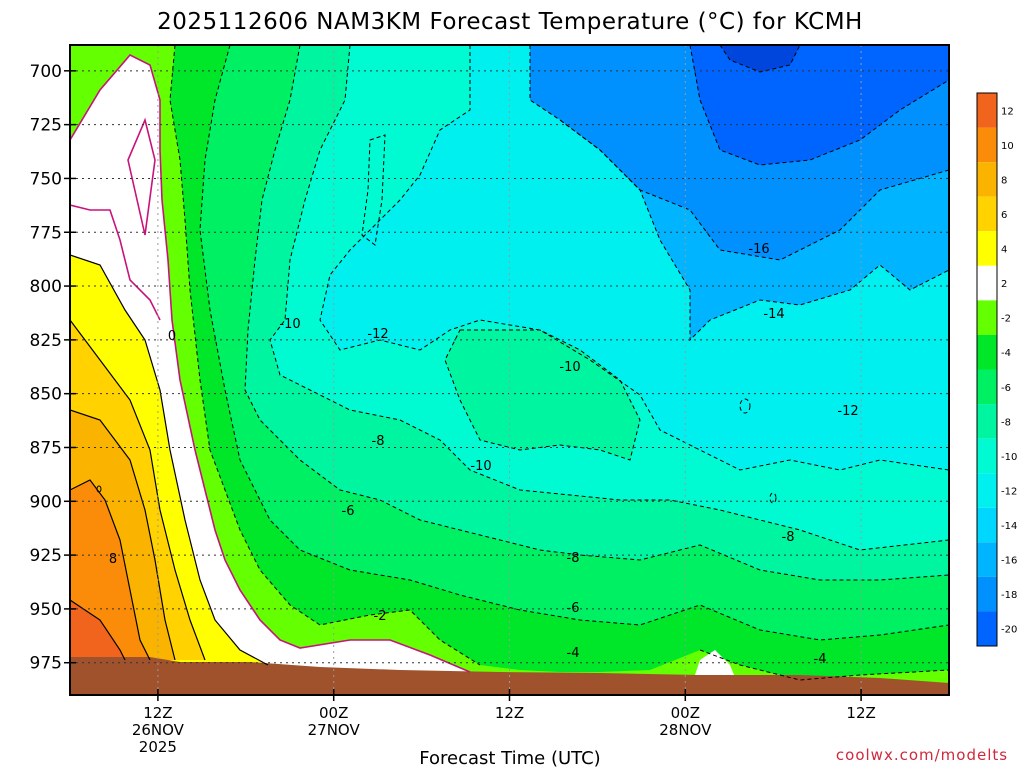 Image resolution: width=1024 pixels, height=768 pixels. I want to click on zero-contour-loop, so click(141, 176).